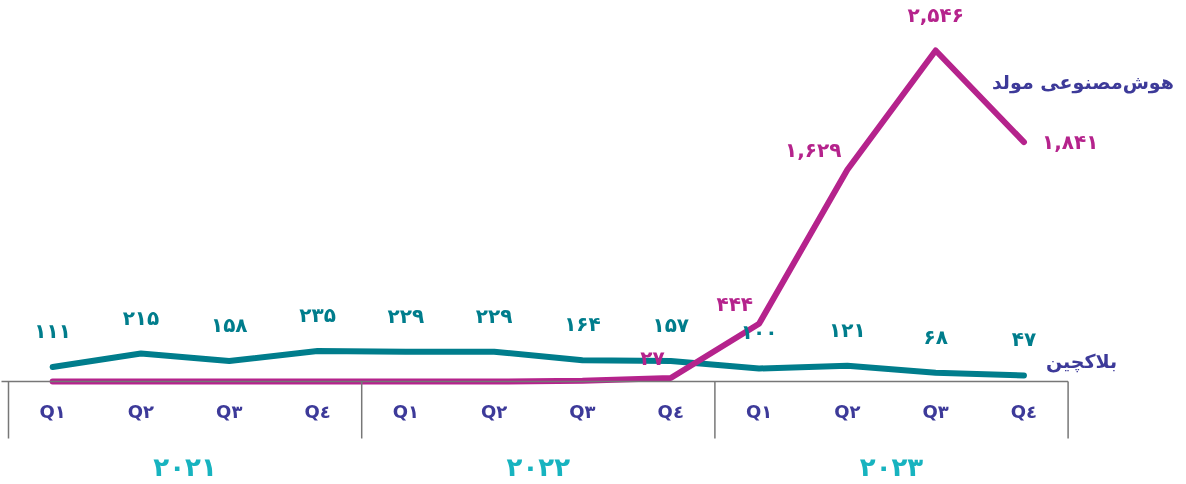 This screenshot has width=1186, height=484. I want to click on data-label: ۴۷, so click(1024, 339).